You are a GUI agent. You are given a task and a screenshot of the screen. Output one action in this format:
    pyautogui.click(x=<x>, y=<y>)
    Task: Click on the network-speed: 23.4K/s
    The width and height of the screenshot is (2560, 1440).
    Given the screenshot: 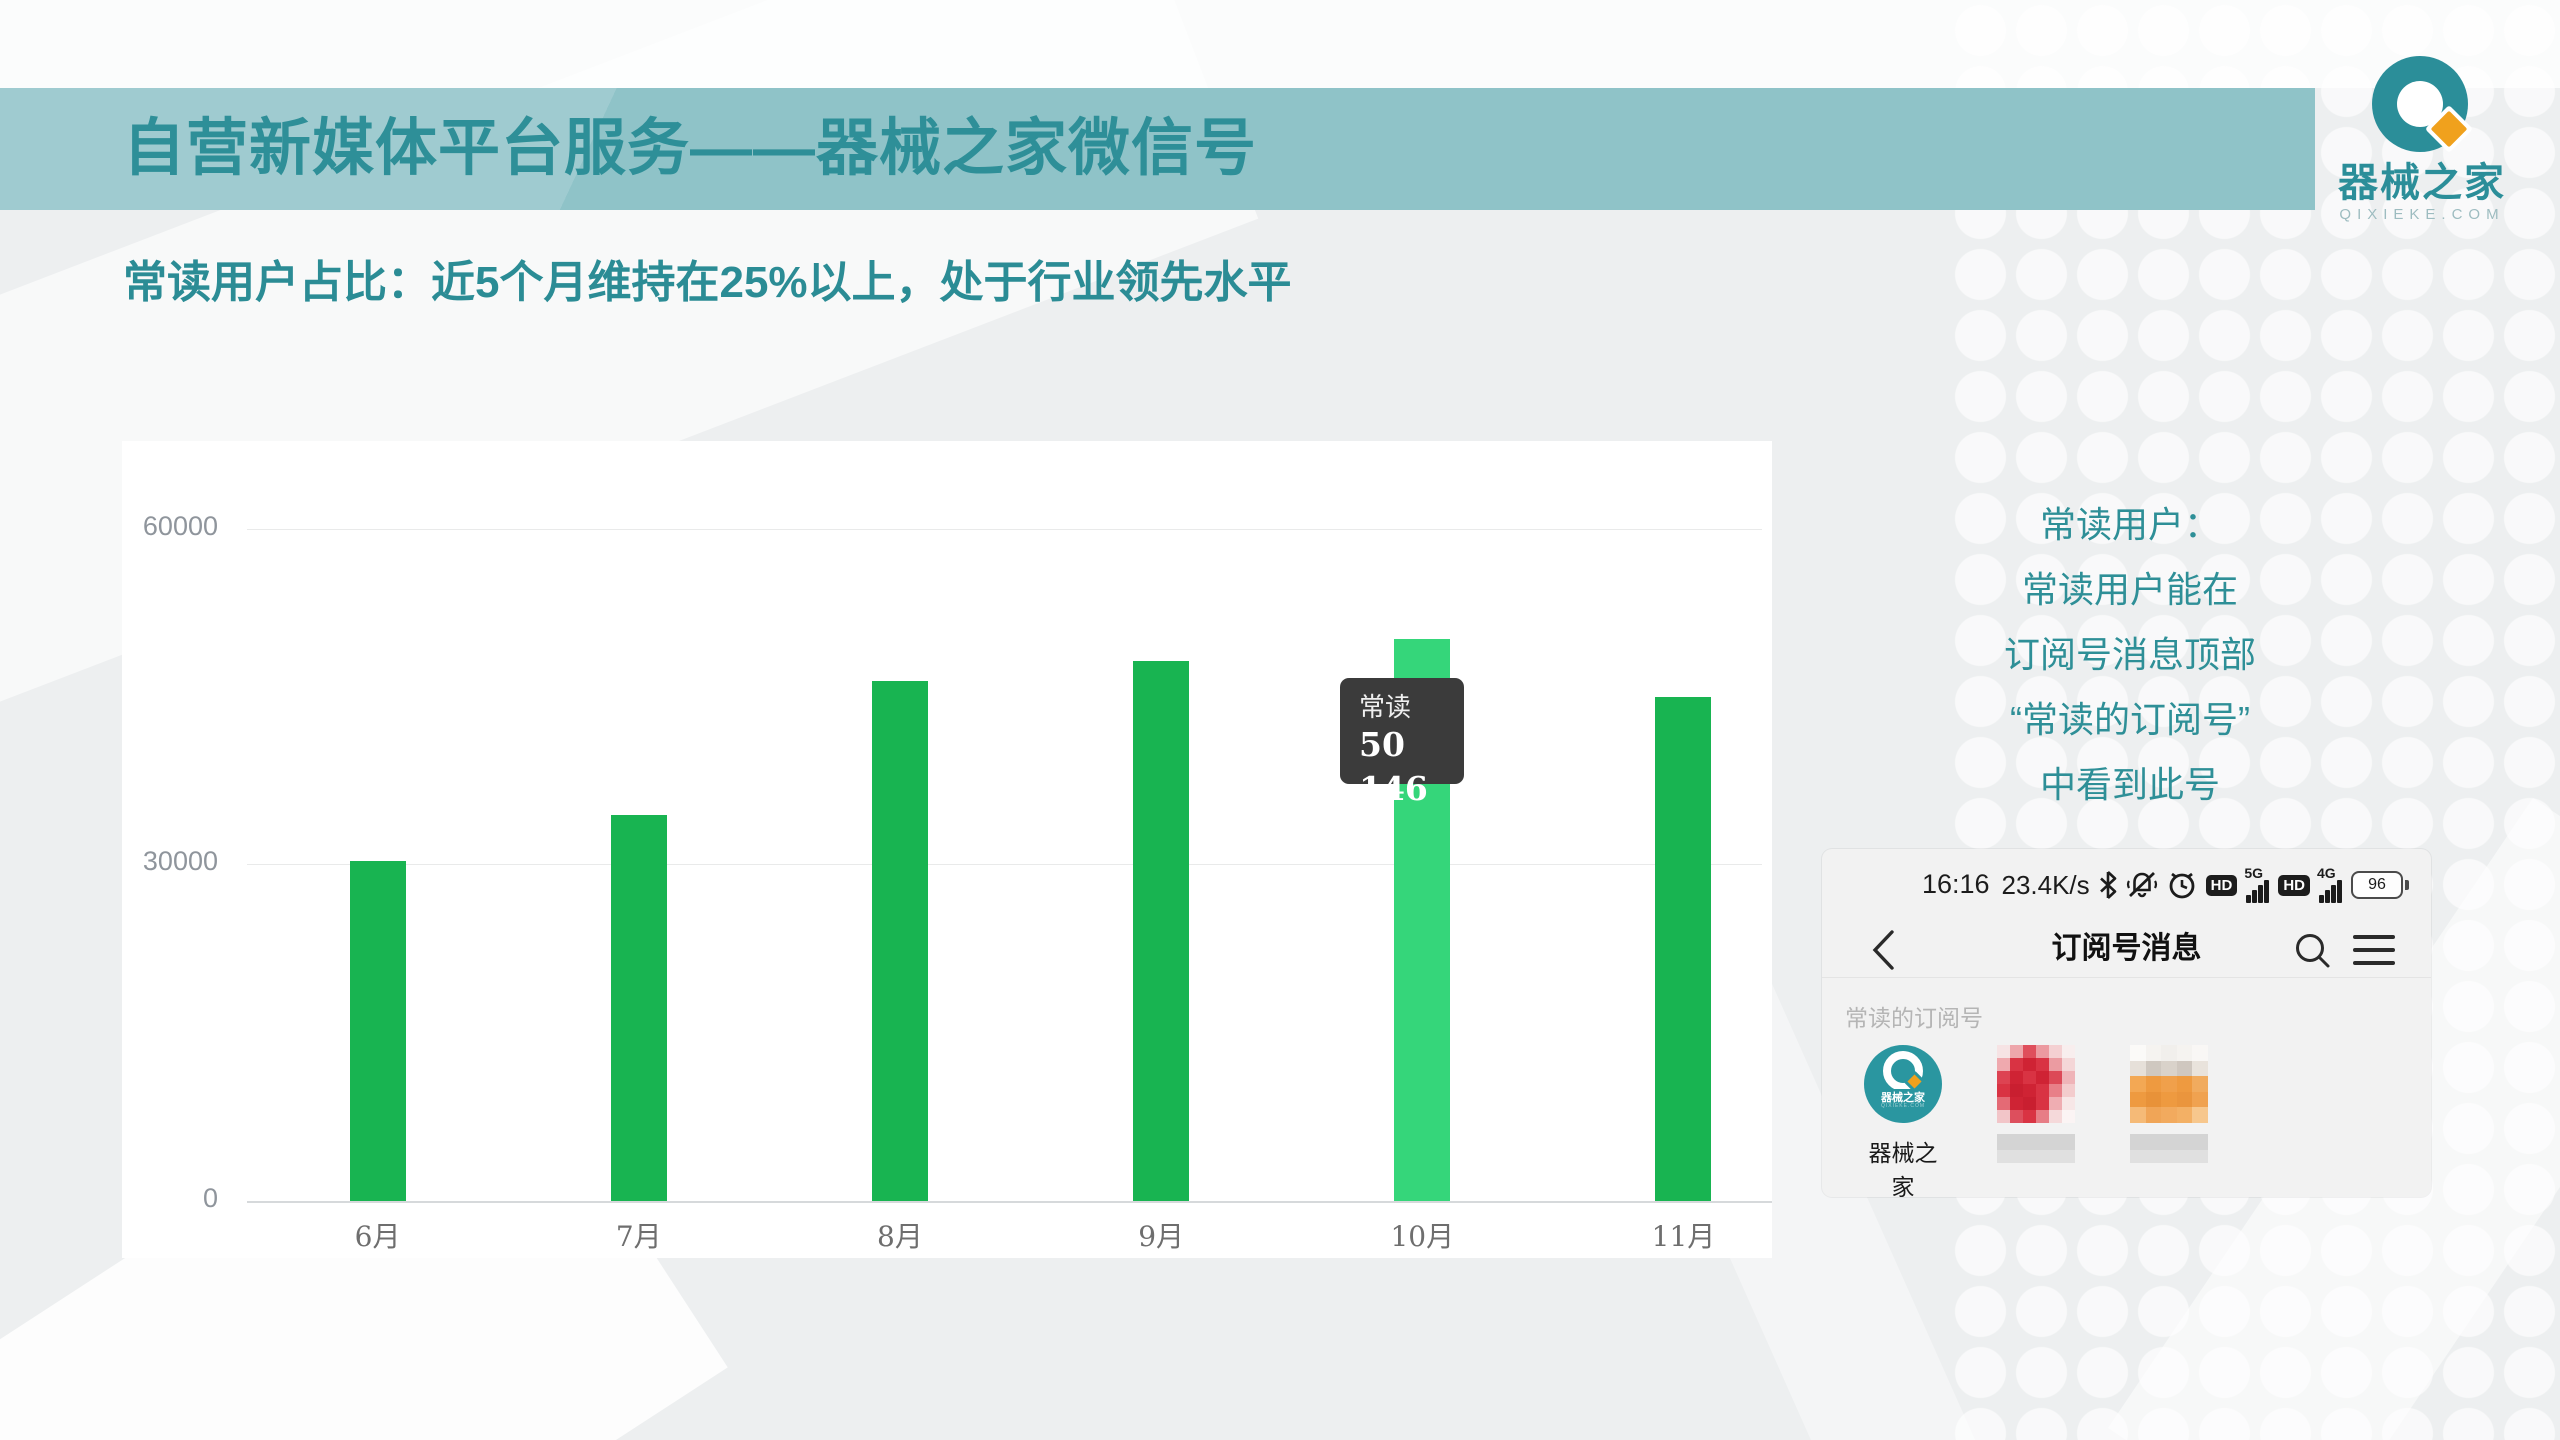 What is the action you would take?
    pyautogui.click(x=2045, y=884)
    